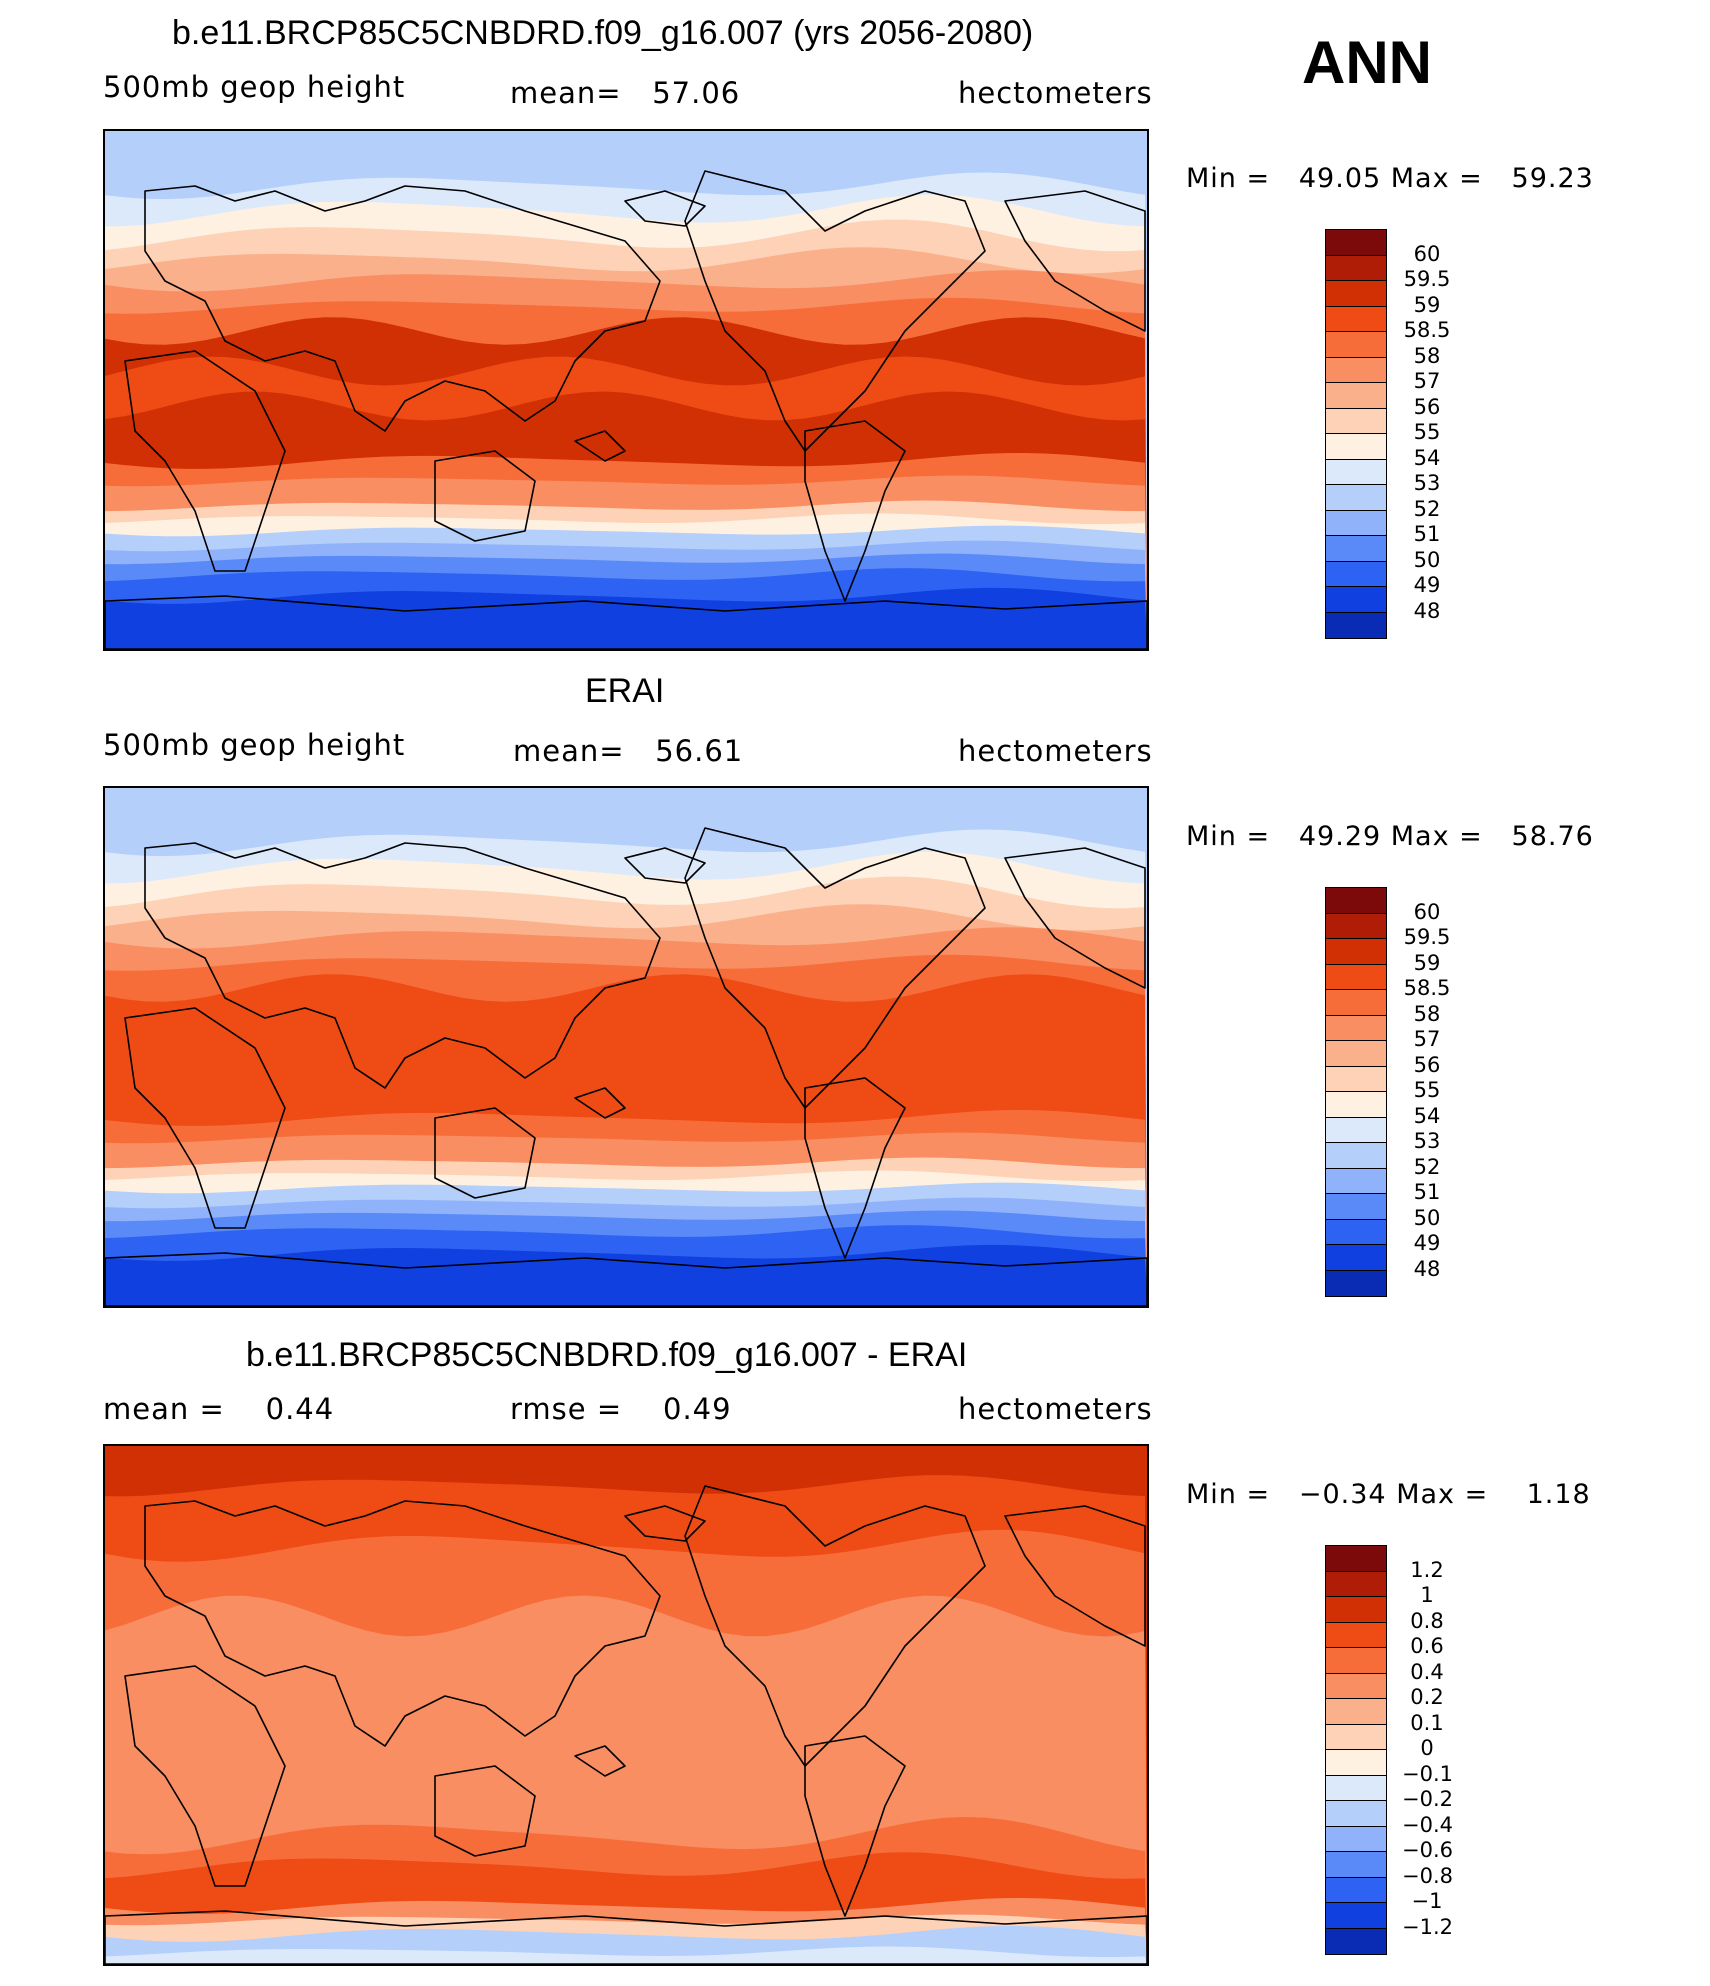 The width and height of the screenshot is (1710, 1986). Describe the element at coordinates (1427, 911) in the screenshot. I see `colorbar-tick-label: 60` at that location.